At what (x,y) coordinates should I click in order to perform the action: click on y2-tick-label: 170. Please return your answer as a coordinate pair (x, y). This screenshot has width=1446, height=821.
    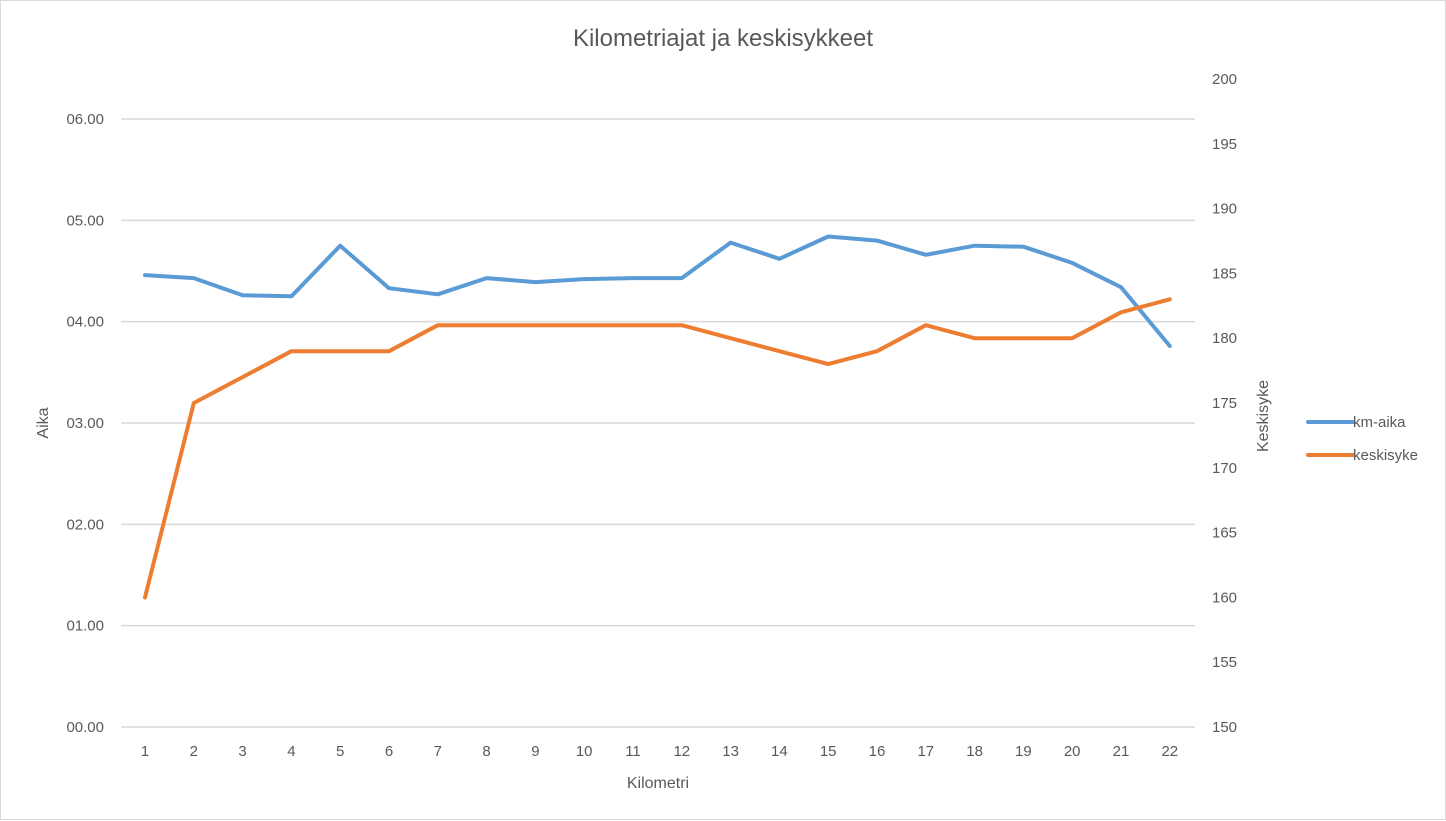
    Looking at the image, I should click on (1224, 468).